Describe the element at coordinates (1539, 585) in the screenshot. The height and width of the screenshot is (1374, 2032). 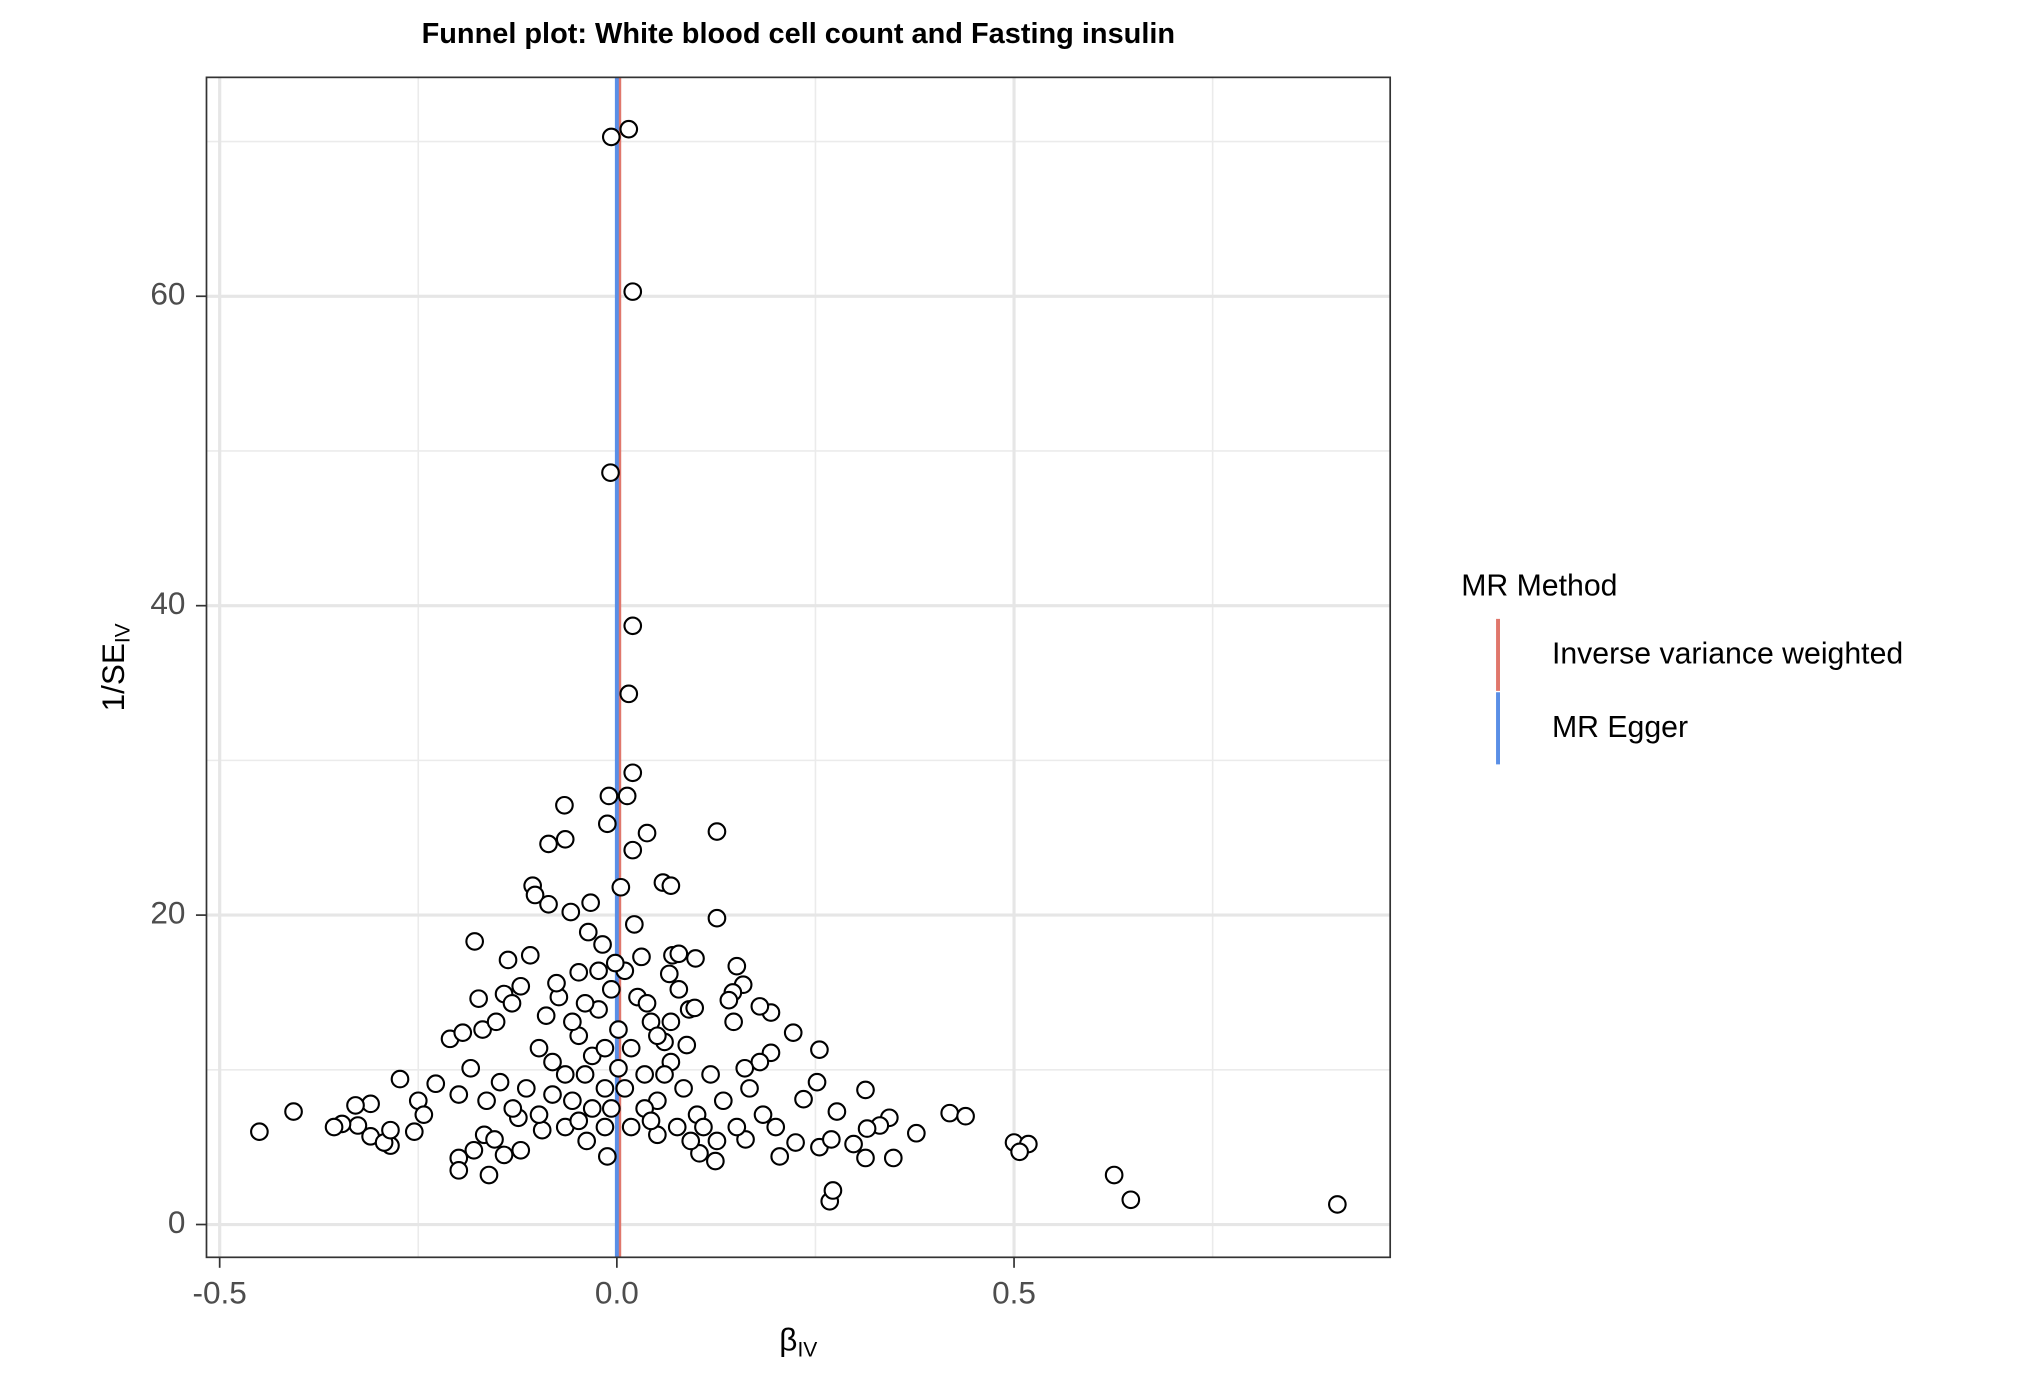
I see `legend-title: MR Method` at that location.